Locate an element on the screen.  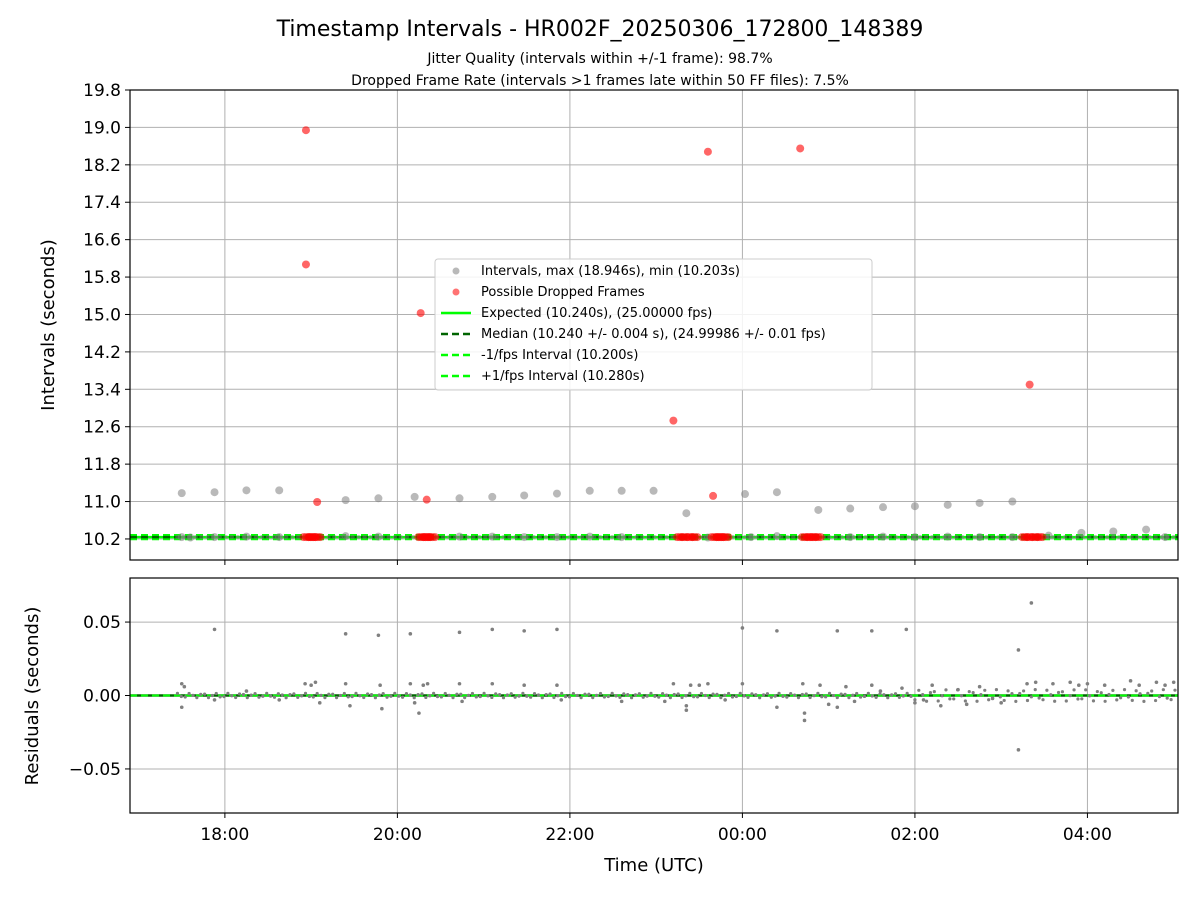
dropped-frame-cluster-point is located at coordinates (435, 537).